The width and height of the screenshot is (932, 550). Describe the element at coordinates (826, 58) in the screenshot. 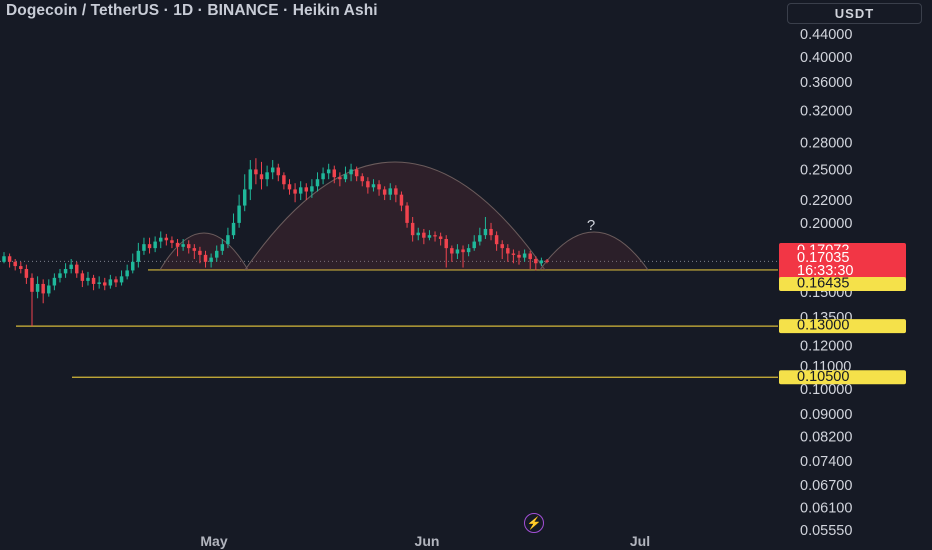

I see `y-tick-label: 0.40000` at that location.